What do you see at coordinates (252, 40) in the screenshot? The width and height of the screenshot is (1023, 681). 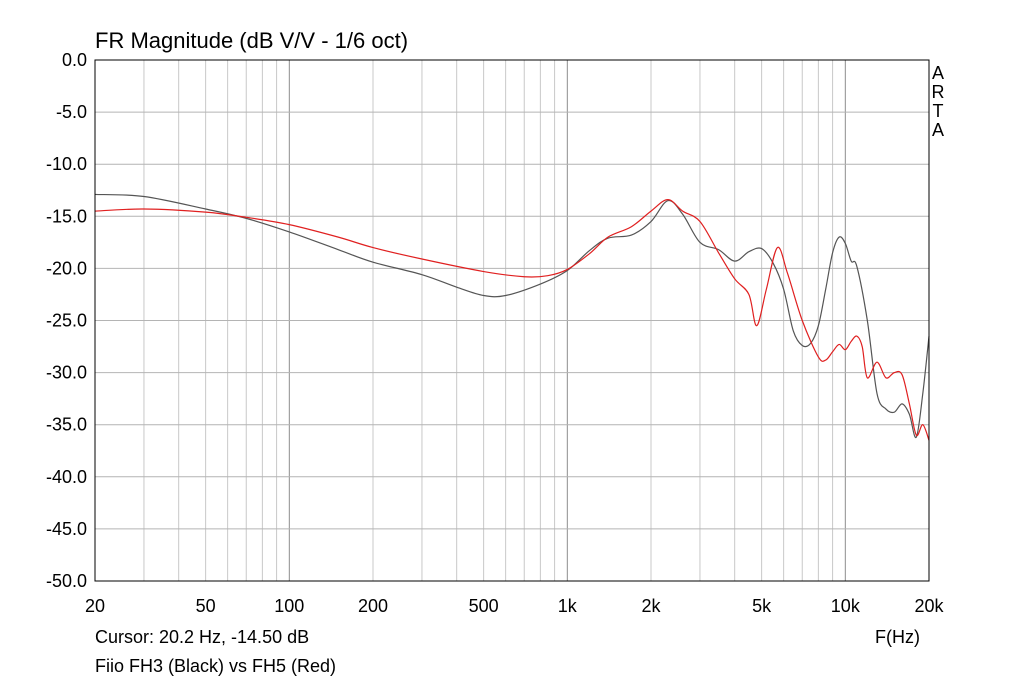 I see `chart-title: FR Magnitude (dB V/V - 1/6 oct)` at bounding box center [252, 40].